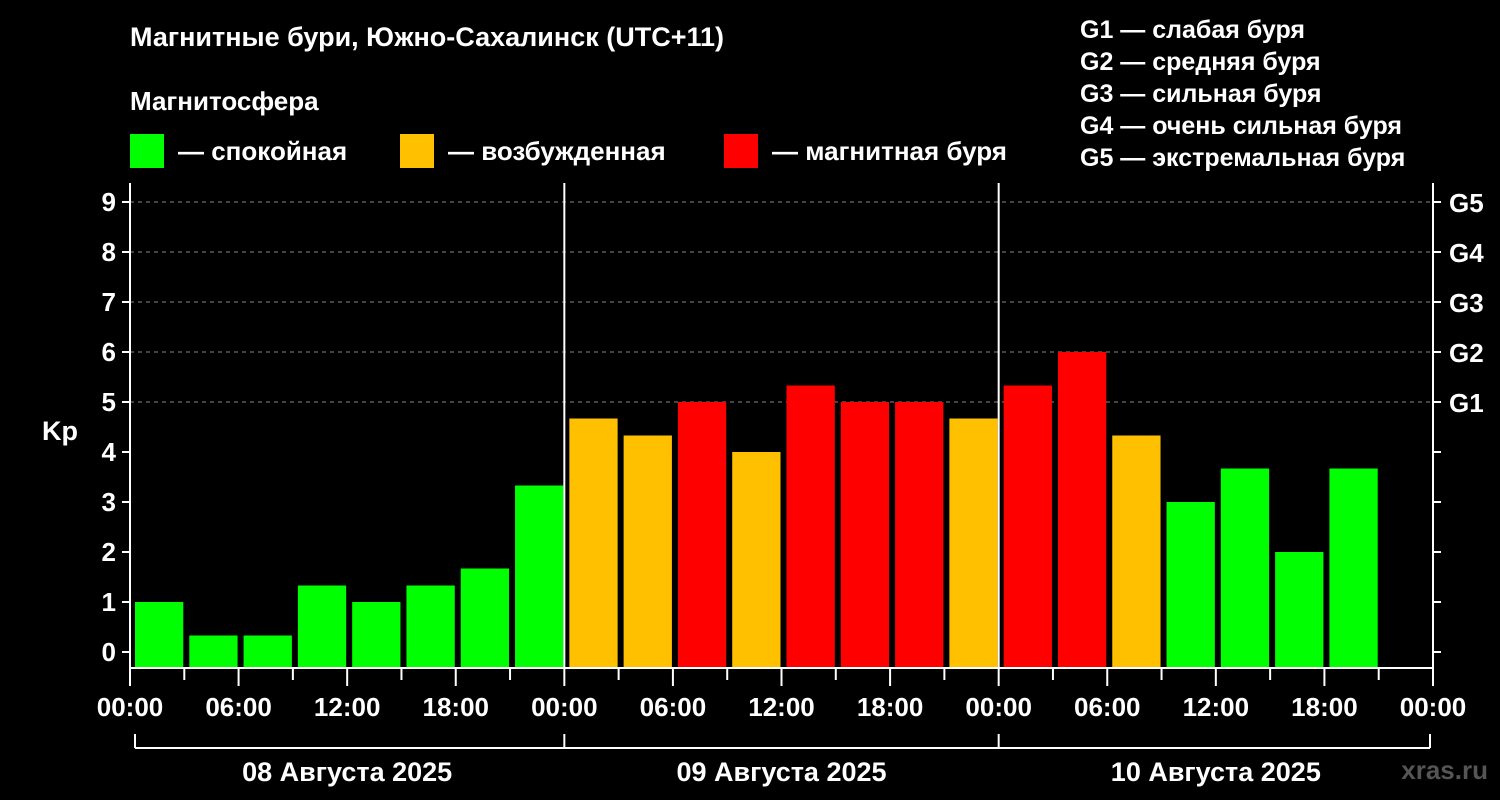 This screenshot has width=1500, height=800. Describe the element at coordinates (60, 431) in the screenshot. I see `y-axis-label: Kp` at that location.